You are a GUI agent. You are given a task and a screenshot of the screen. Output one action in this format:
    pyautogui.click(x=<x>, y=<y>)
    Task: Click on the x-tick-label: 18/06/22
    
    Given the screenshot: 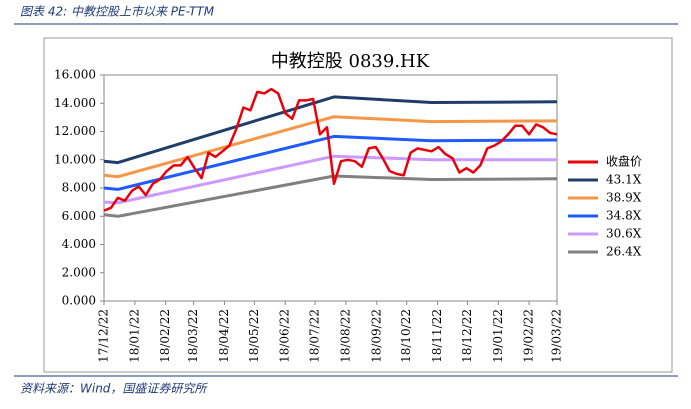 What is the action you would take?
    pyautogui.click(x=285, y=336)
    